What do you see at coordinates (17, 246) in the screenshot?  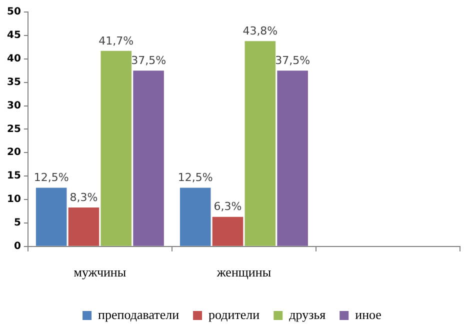 I see `y-tick-label: 0` at bounding box center [17, 246].